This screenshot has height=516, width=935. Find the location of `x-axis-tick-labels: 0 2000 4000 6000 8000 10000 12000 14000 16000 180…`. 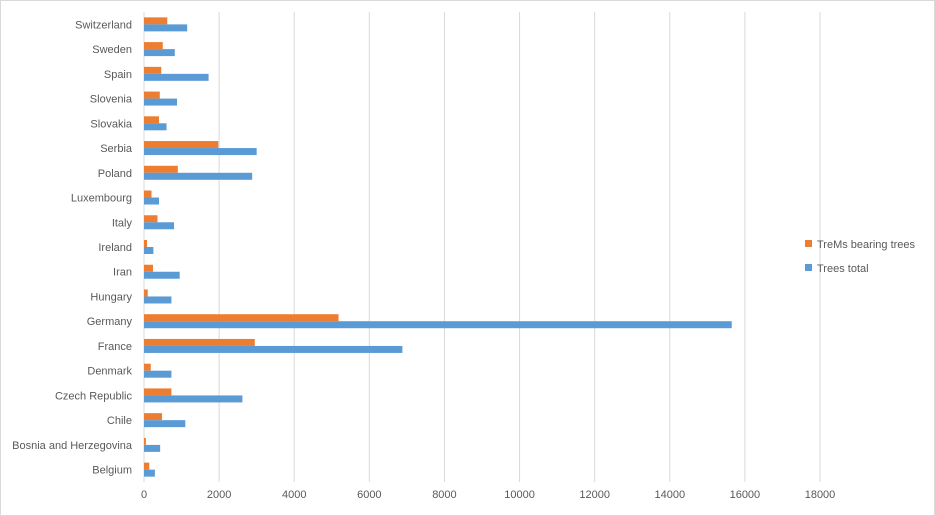

x-axis-tick-labels: 0 2000 4000 6000 8000 10000 12000 14000 16000 180… is located at coordinates (488, 495).